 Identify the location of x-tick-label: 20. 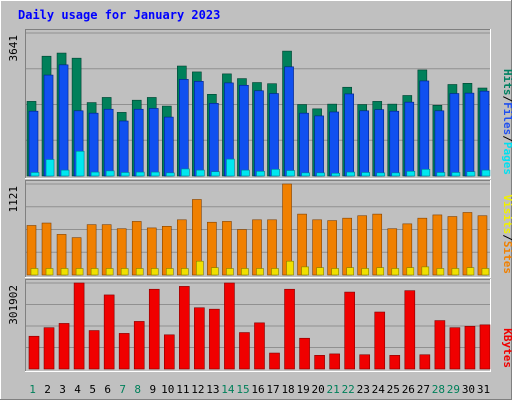
(318, 389).